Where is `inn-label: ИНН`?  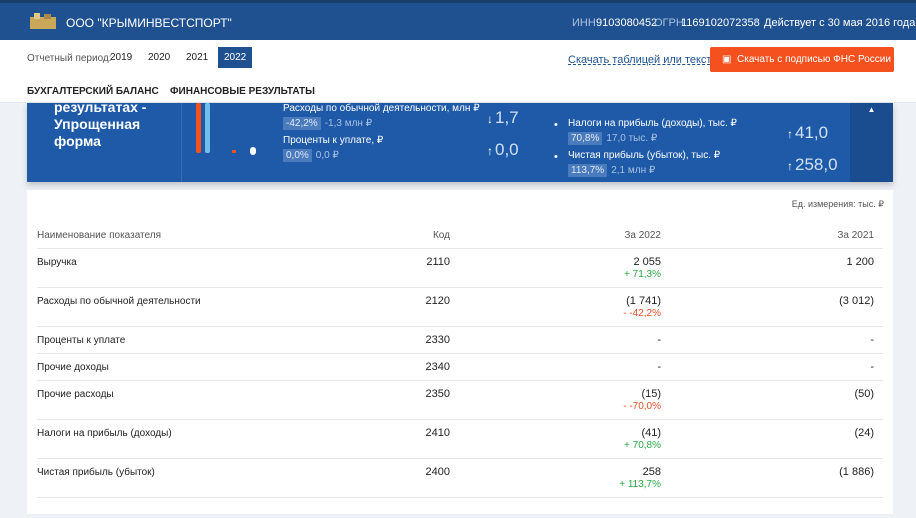
inn-label: ИНН is located at coordinates (584, 23).